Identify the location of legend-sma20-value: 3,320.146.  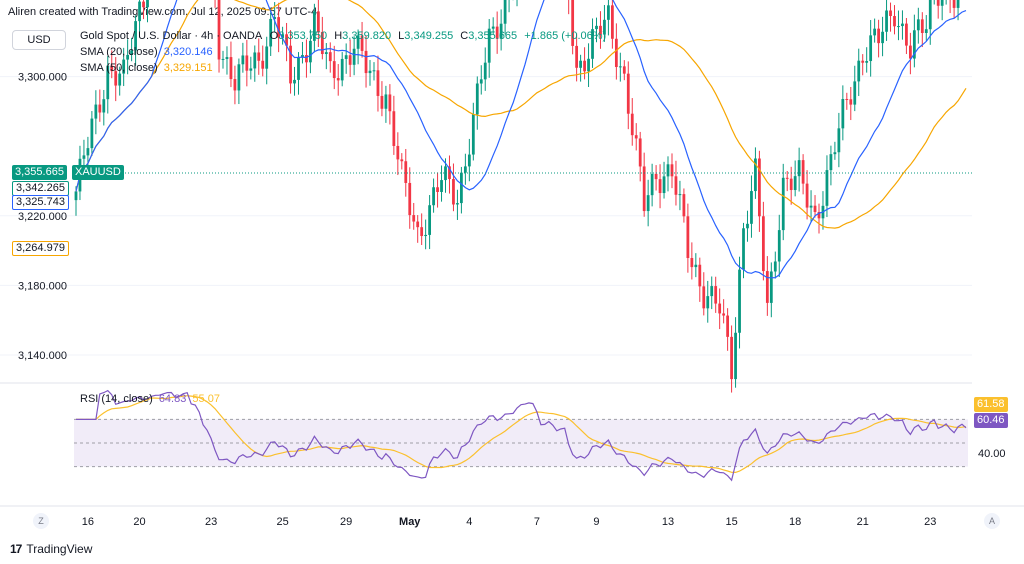
(188, 52).